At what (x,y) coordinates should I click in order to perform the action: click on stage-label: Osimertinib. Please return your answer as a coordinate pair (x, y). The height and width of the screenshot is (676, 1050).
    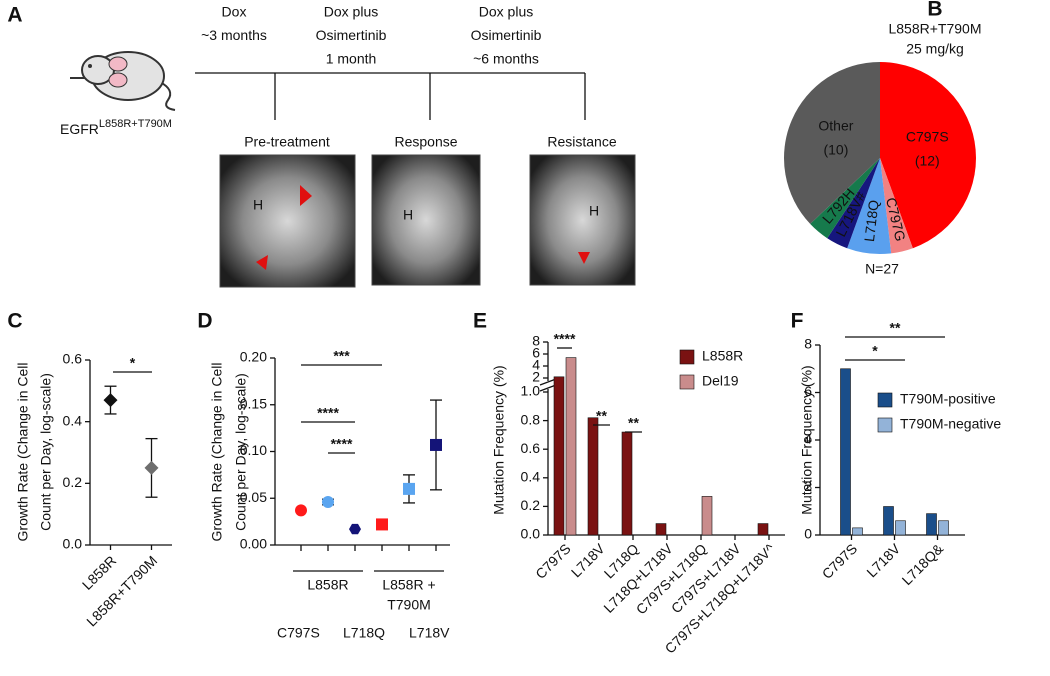
    Looking at the image, I should click on (351, 35).